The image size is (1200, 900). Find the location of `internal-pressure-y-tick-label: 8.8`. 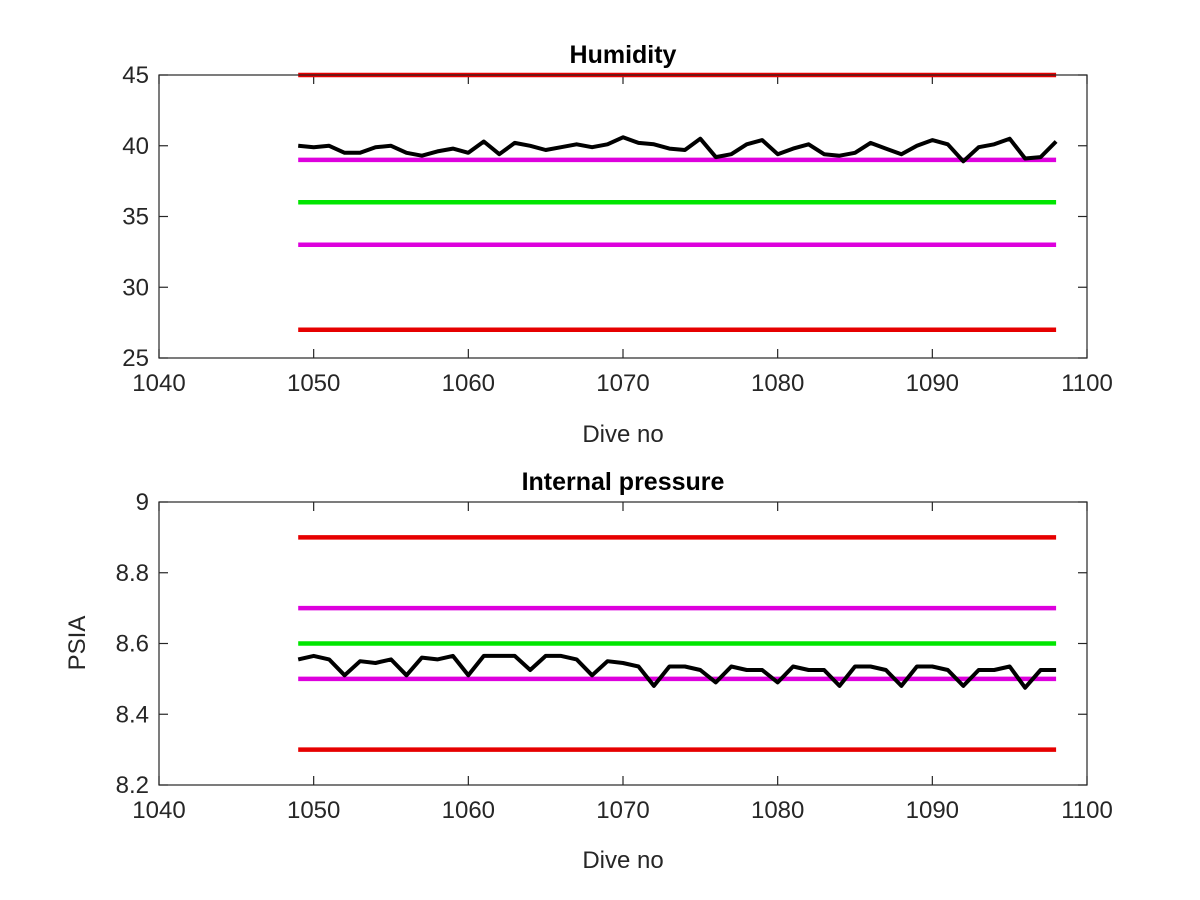

internal-pressure-y-tick-label: 8.8 is located at coordinates (132, 573).